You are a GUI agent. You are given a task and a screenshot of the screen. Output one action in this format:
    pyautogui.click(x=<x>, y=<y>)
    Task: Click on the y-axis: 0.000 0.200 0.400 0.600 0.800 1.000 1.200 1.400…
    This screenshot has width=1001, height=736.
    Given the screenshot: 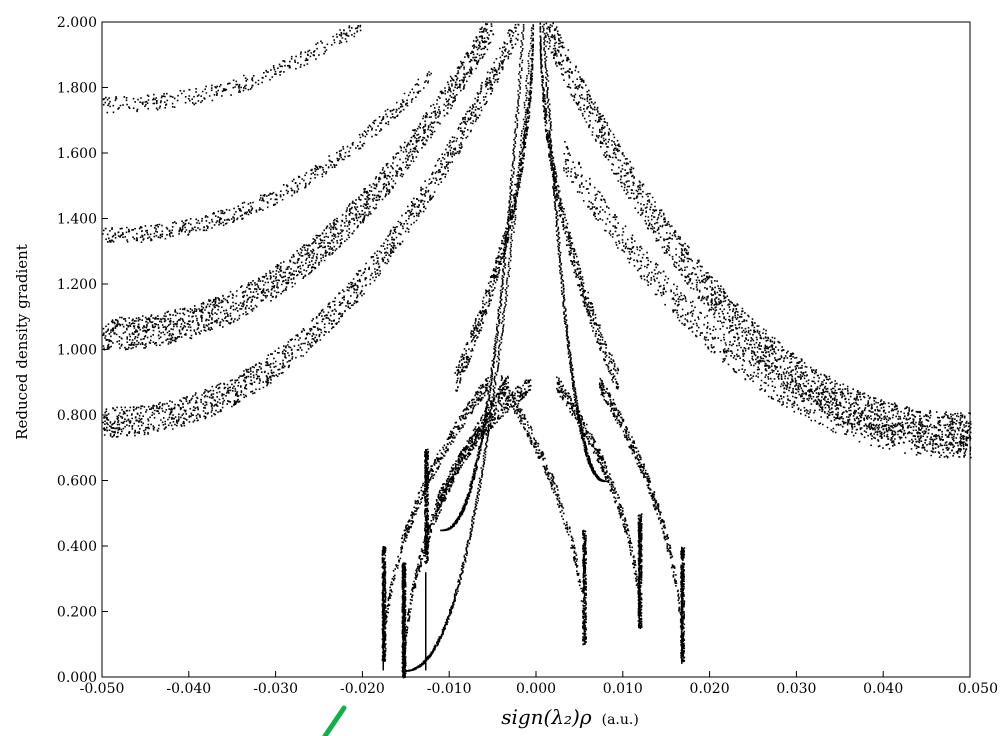 What is the action you would take?
    pyautogui.click(x=82, y=350)
    